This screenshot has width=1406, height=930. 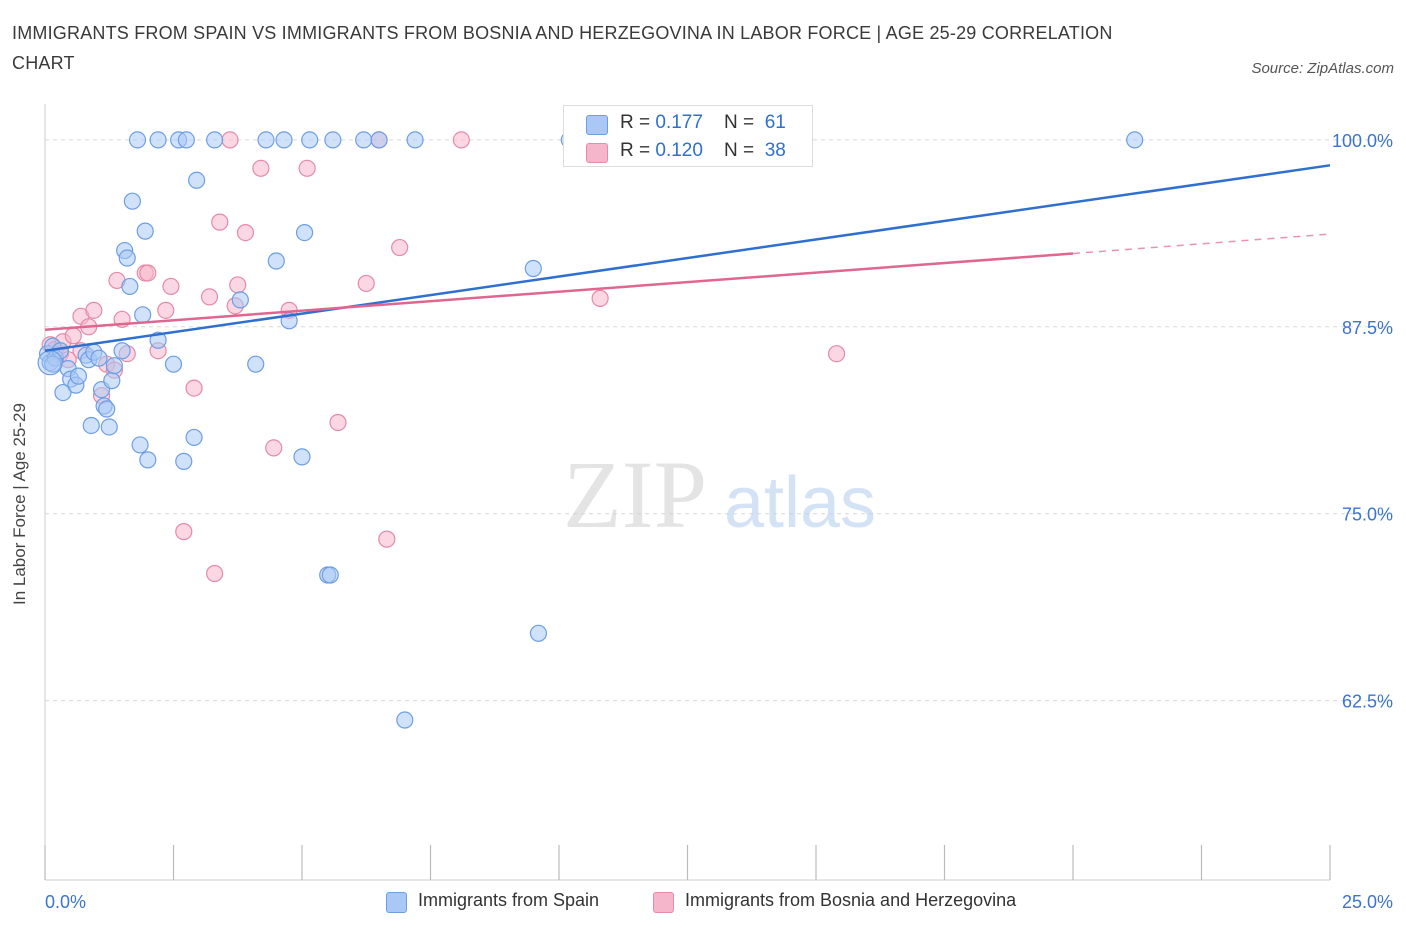 I want to click on legend-swatch-spain, so click(x=396, y=902).